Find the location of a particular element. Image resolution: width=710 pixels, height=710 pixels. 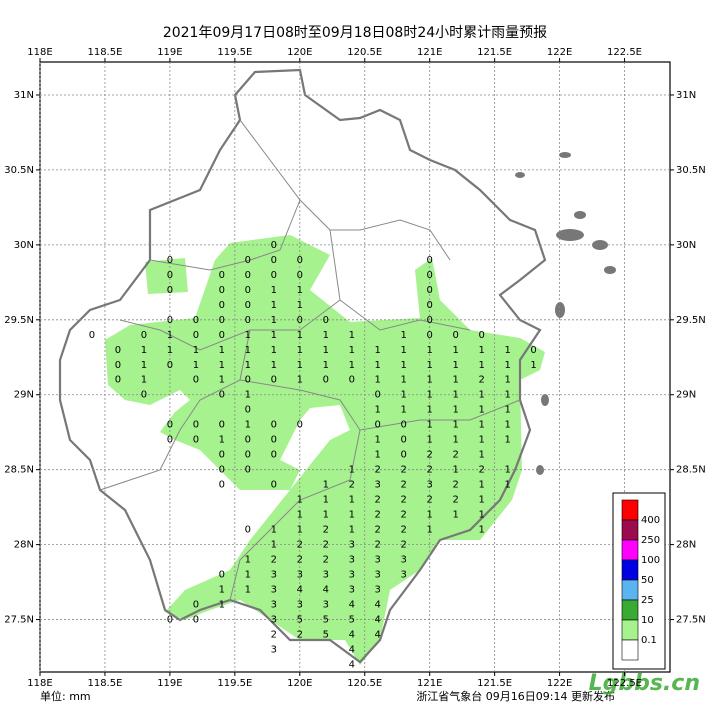

x-tick-label: 120.5E is located at coordinates (364, 683).